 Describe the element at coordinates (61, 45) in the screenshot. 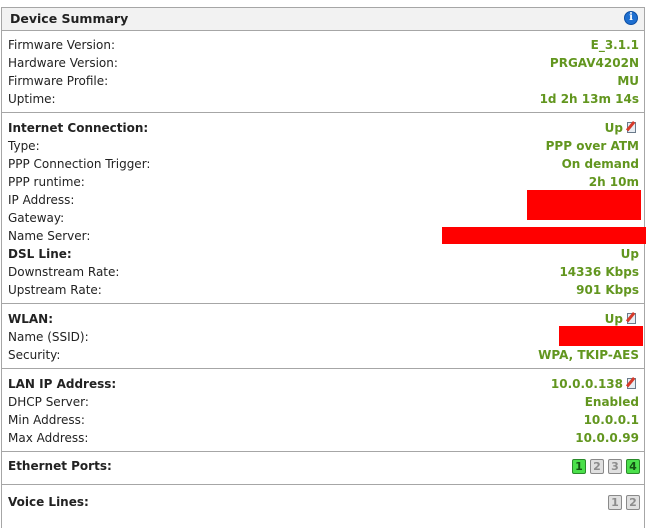

I see `firmware-version-label: Firmware Version:` at that location.